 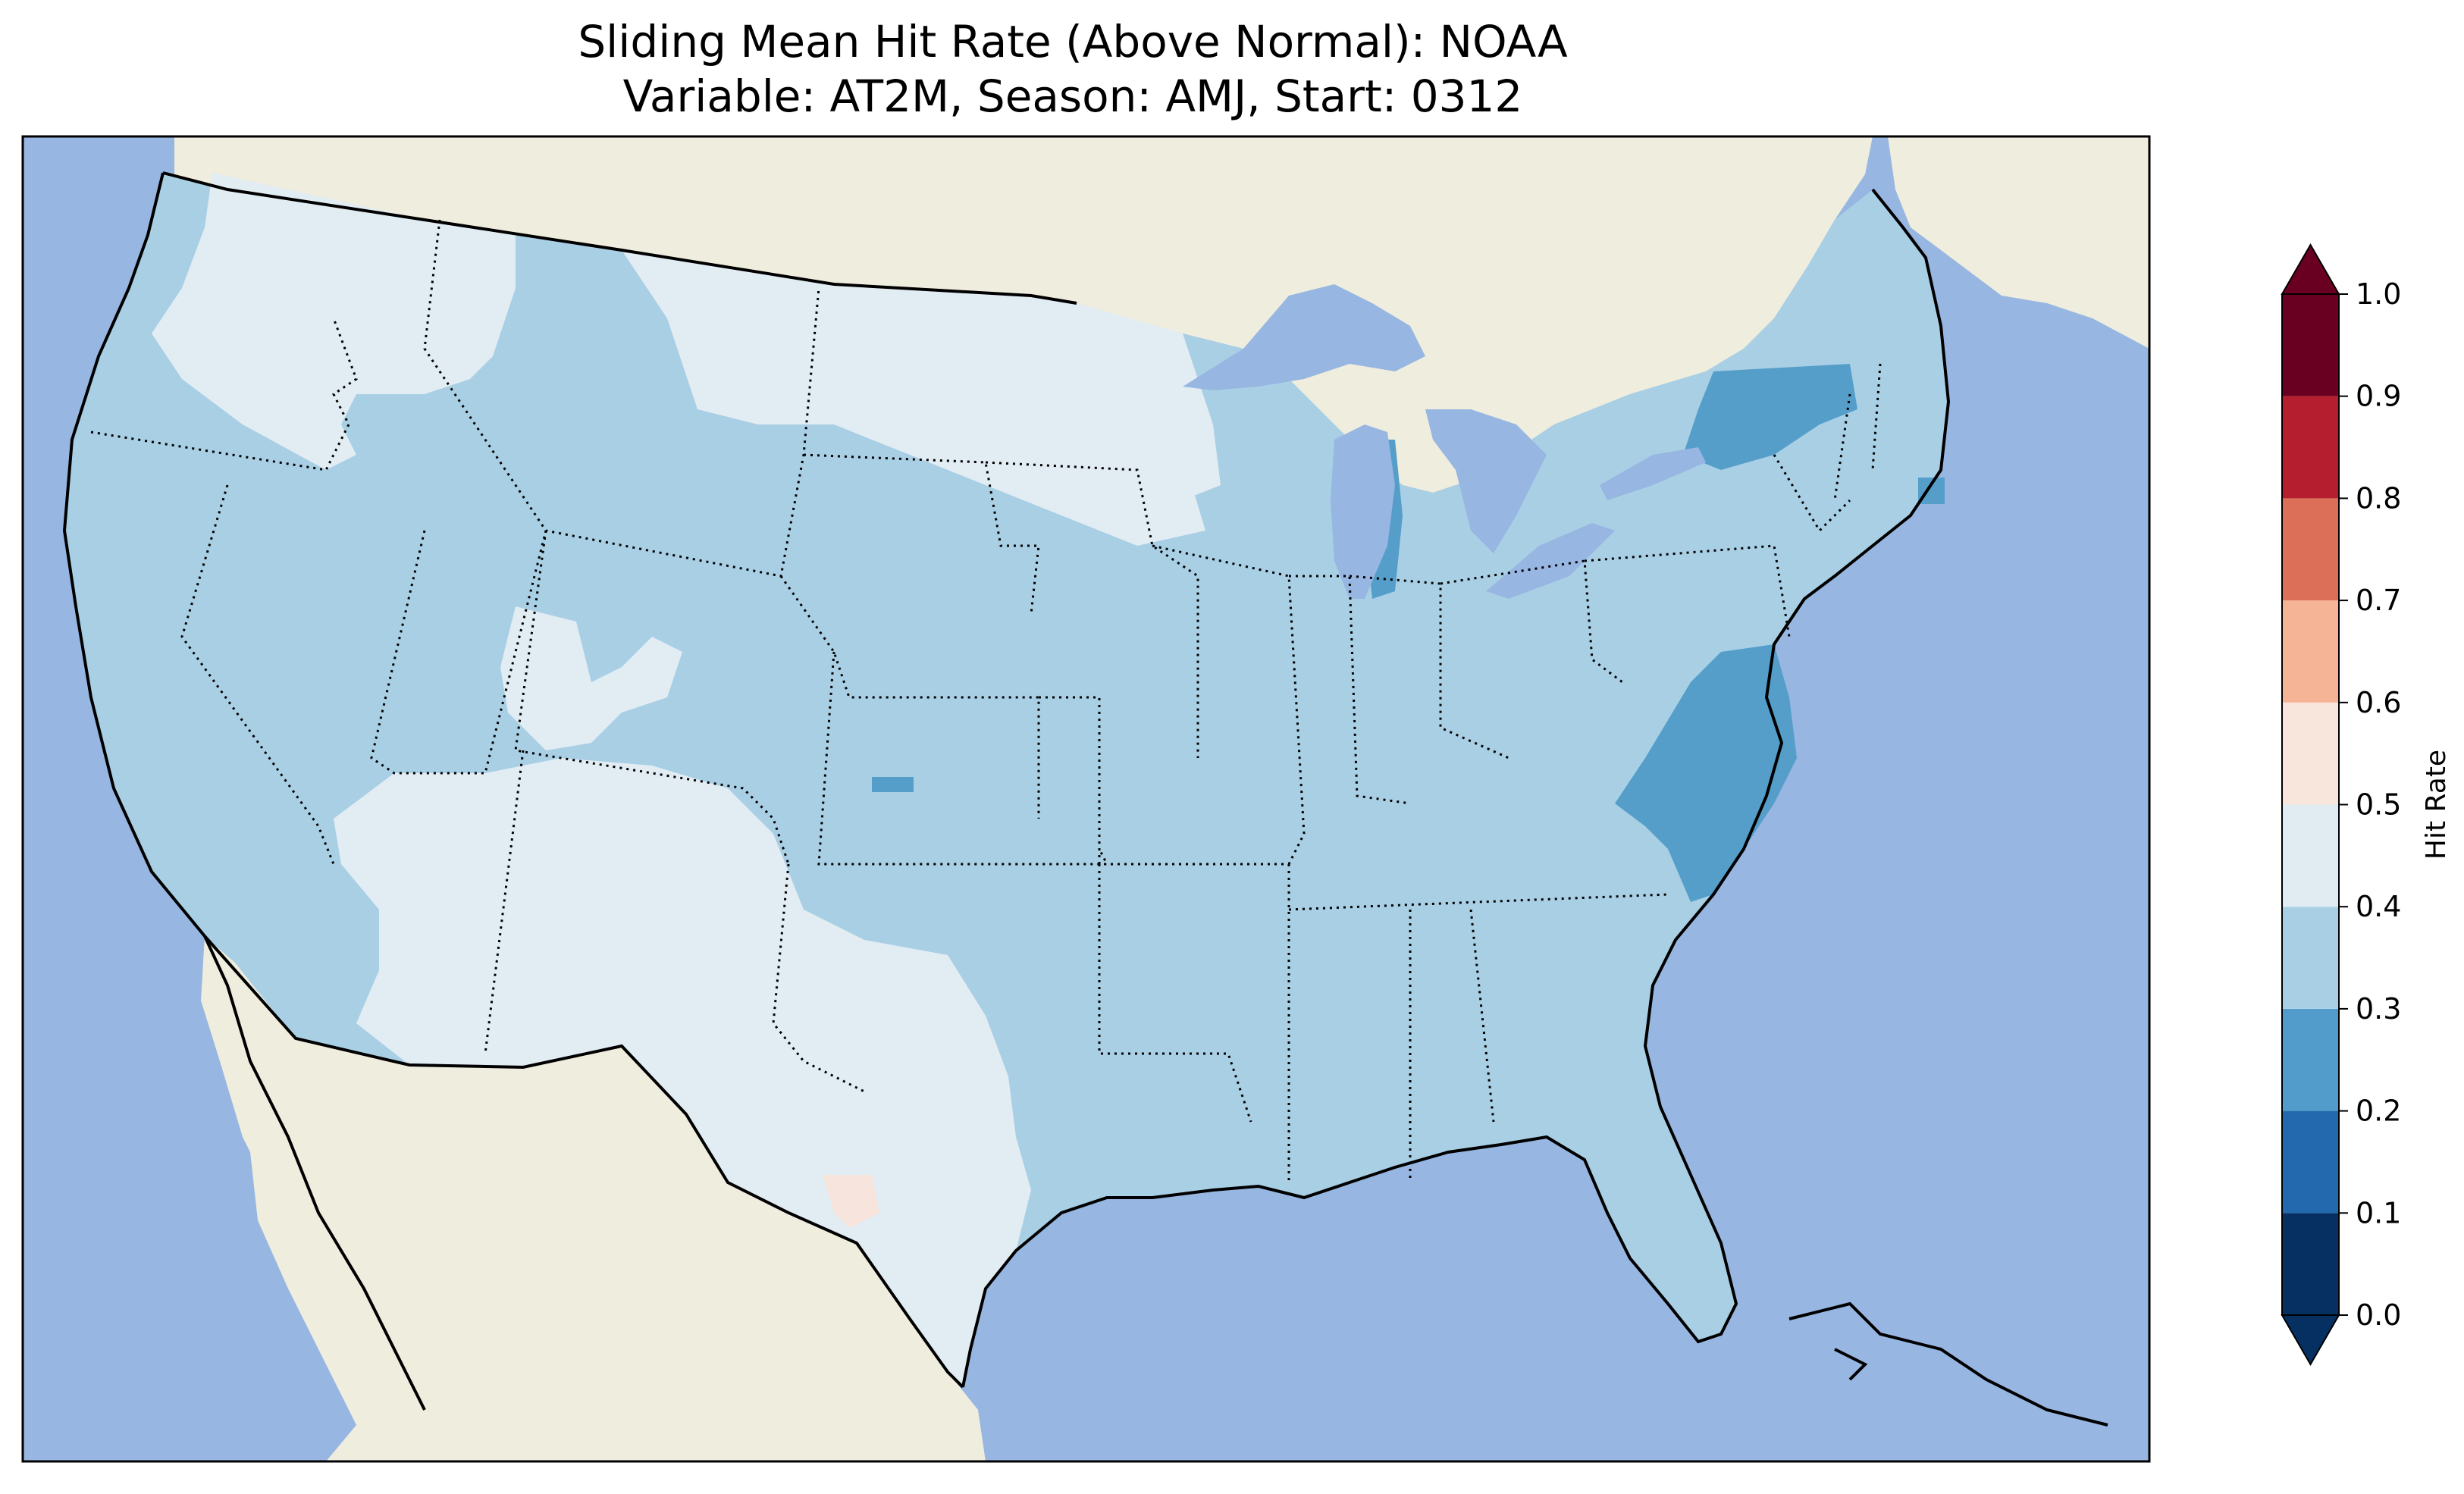 I want to click on lake-erie, so click(x=1551, y=561).